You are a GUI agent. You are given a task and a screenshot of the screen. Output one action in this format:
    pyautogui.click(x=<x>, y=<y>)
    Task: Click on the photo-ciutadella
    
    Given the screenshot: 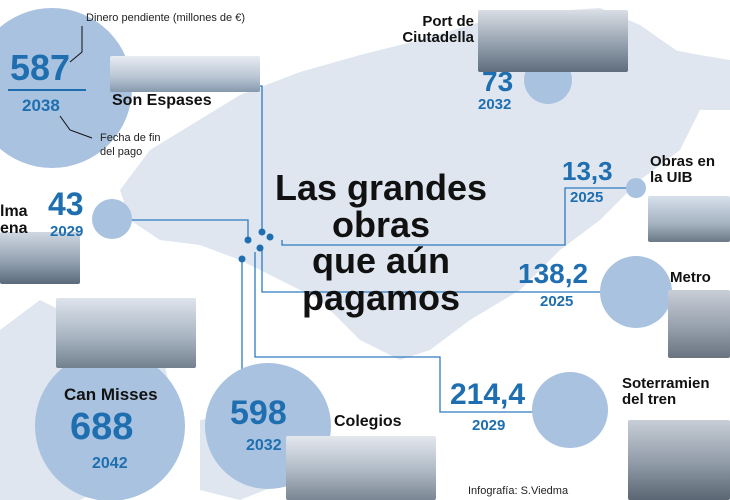 What is the action you would take?
    pyautogui.click(x=553, y=41)
    